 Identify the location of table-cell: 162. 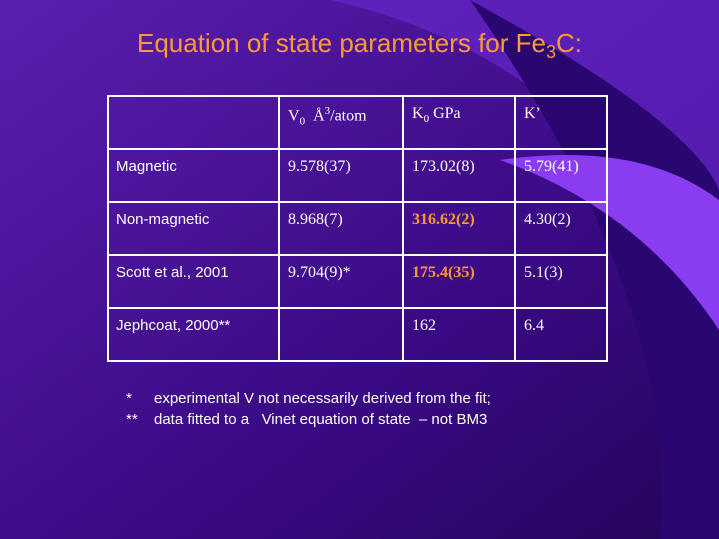
(459, 334).